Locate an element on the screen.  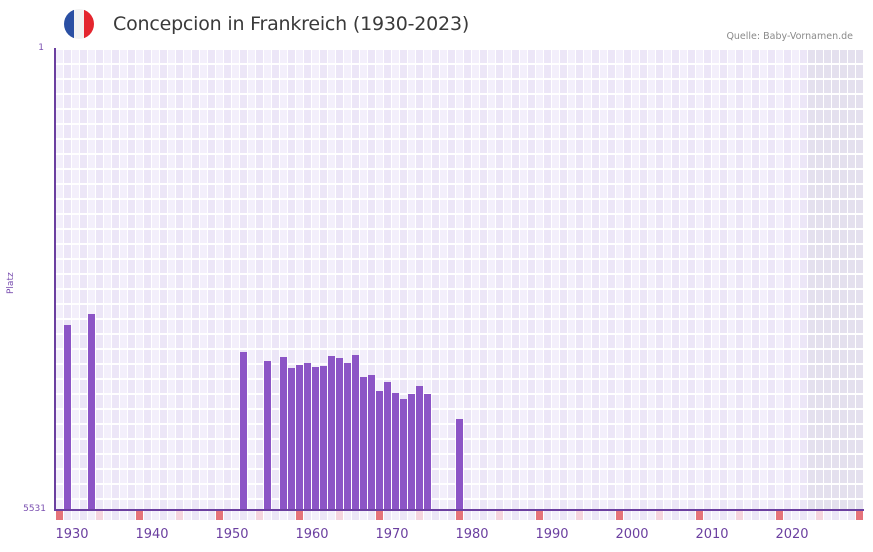
bar-1971 is located at coordinates (387, 445).